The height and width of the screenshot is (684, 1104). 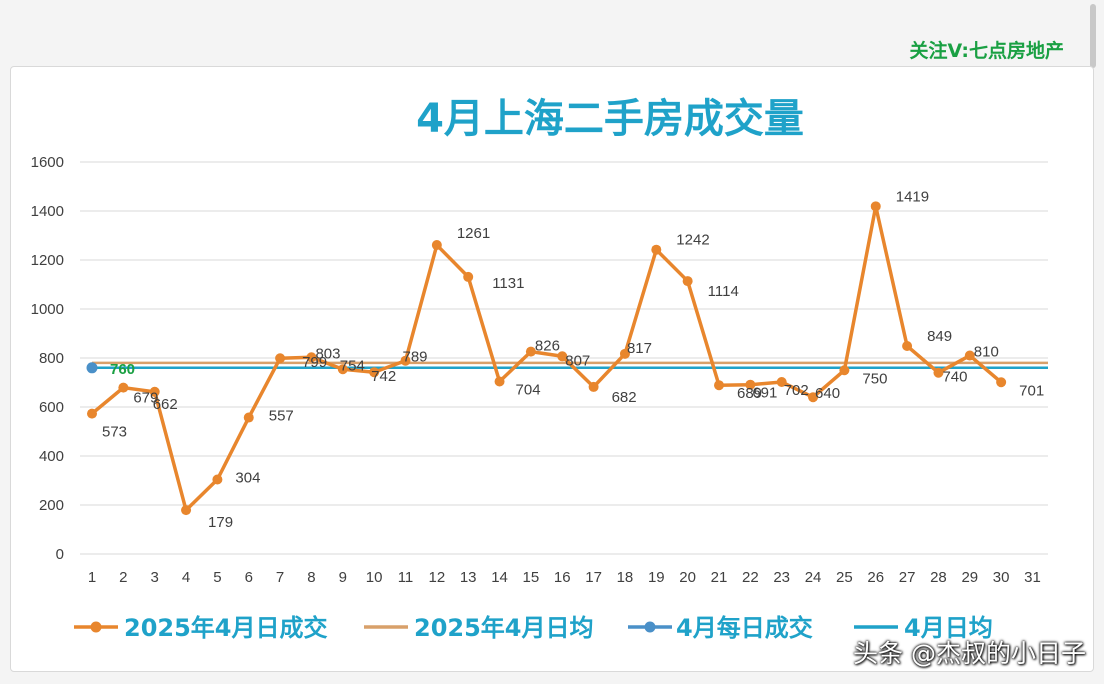 I want to click on legend-label: 2025年4月日成交, so click(x=226, y=628).